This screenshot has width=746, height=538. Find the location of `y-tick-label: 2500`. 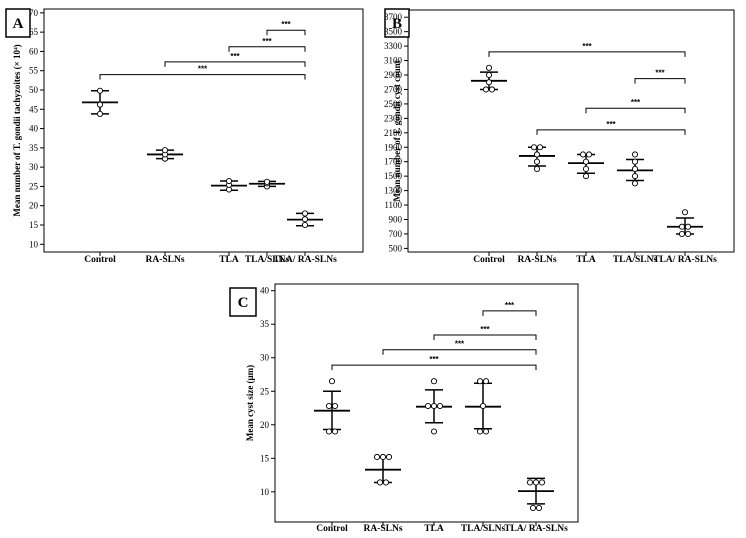

y-tick-label: 2500 is located at coordinates (393, 104).